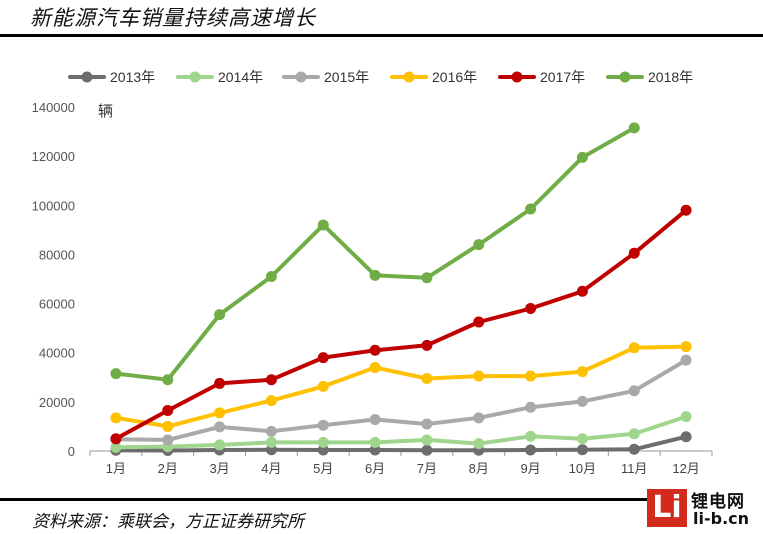  Describe the element at coordinates (105, 111) in the screenshot. I see `y-axis-unit-label: 辆` at that location.